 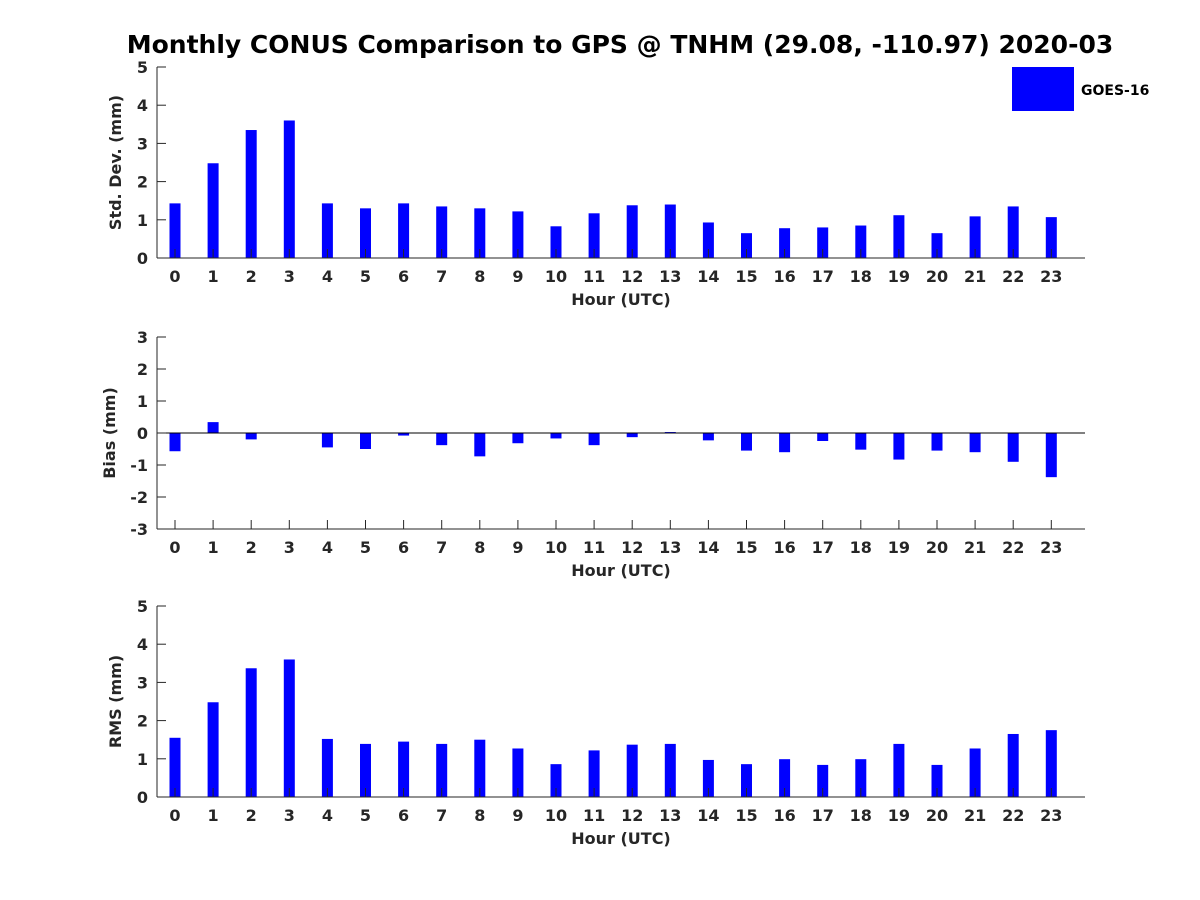 I want to click on legend-swatch, so click(x=1043, y=89).